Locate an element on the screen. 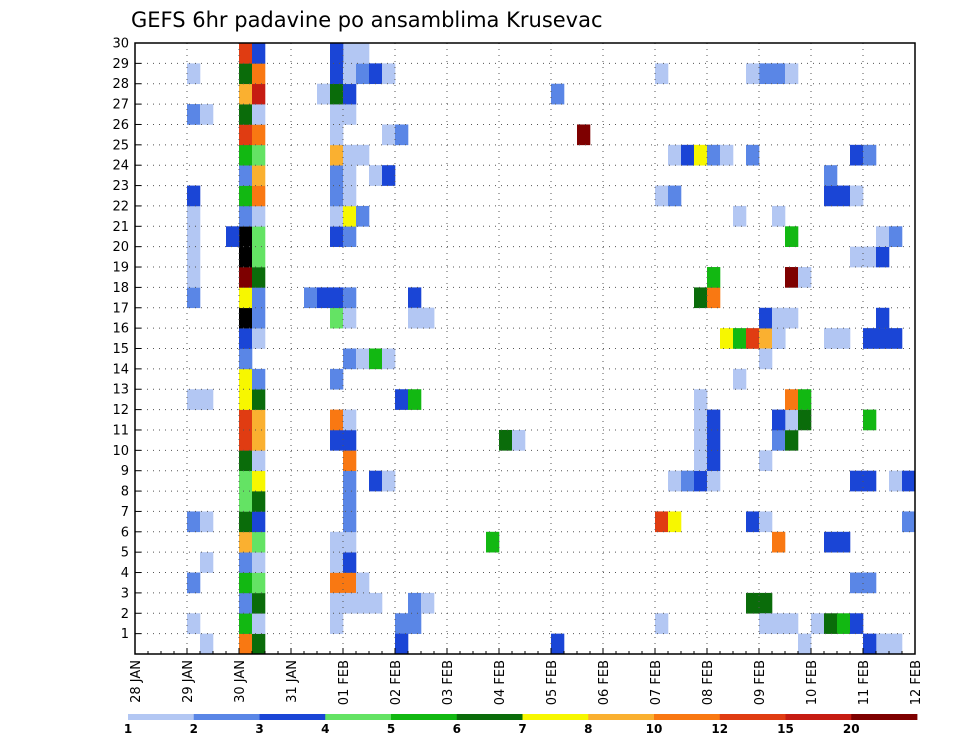  y-tick-label: 10 is located at coordinates (120, 451).